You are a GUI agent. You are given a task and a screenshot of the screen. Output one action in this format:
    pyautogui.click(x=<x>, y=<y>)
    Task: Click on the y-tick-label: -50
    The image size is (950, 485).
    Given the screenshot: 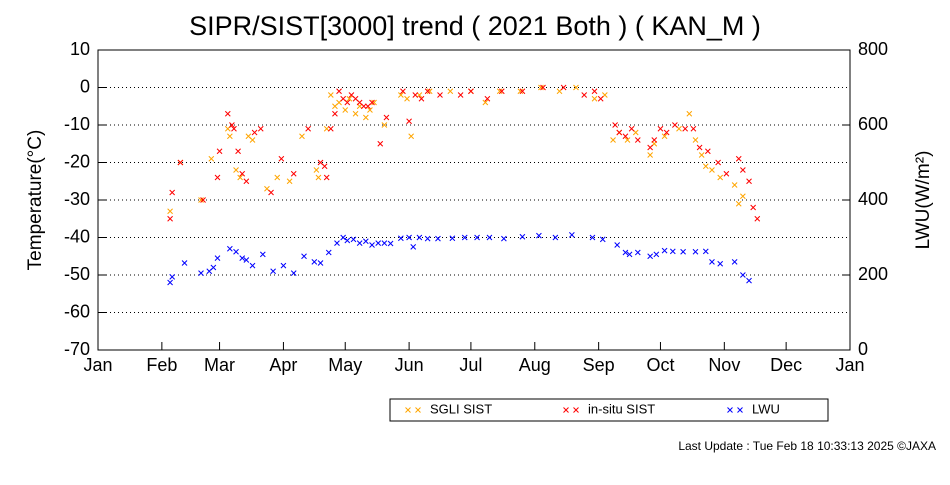 What is the action you would take?
    pyautogui.click(x=77, y=274)
    